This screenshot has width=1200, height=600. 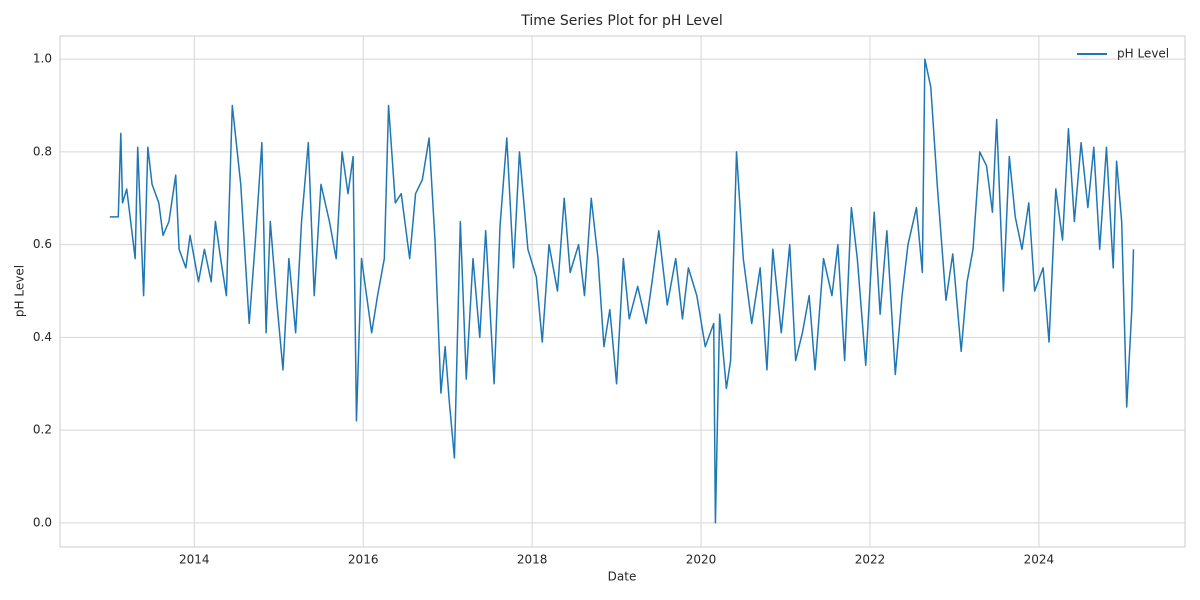 What do you see at coordinates (701, 560) in the screenshot?
I see `x-tick-label: 2020` at bounding box center [701, 560].